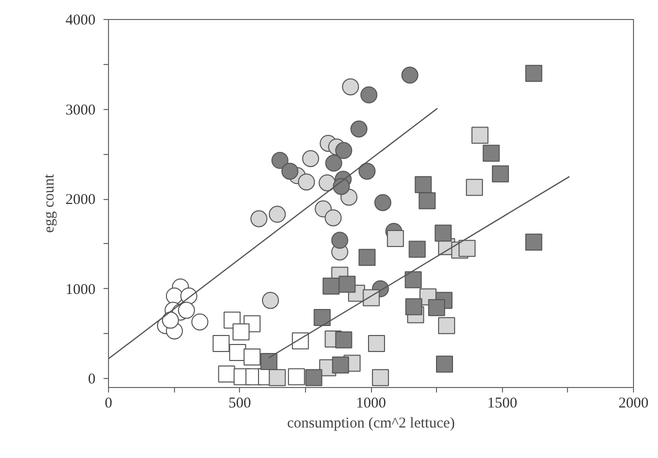 The image size is (658, 458). Describe the element at coordinates (81, 200) in the screenshot. I see `y-tick-label: 2000` at that location.